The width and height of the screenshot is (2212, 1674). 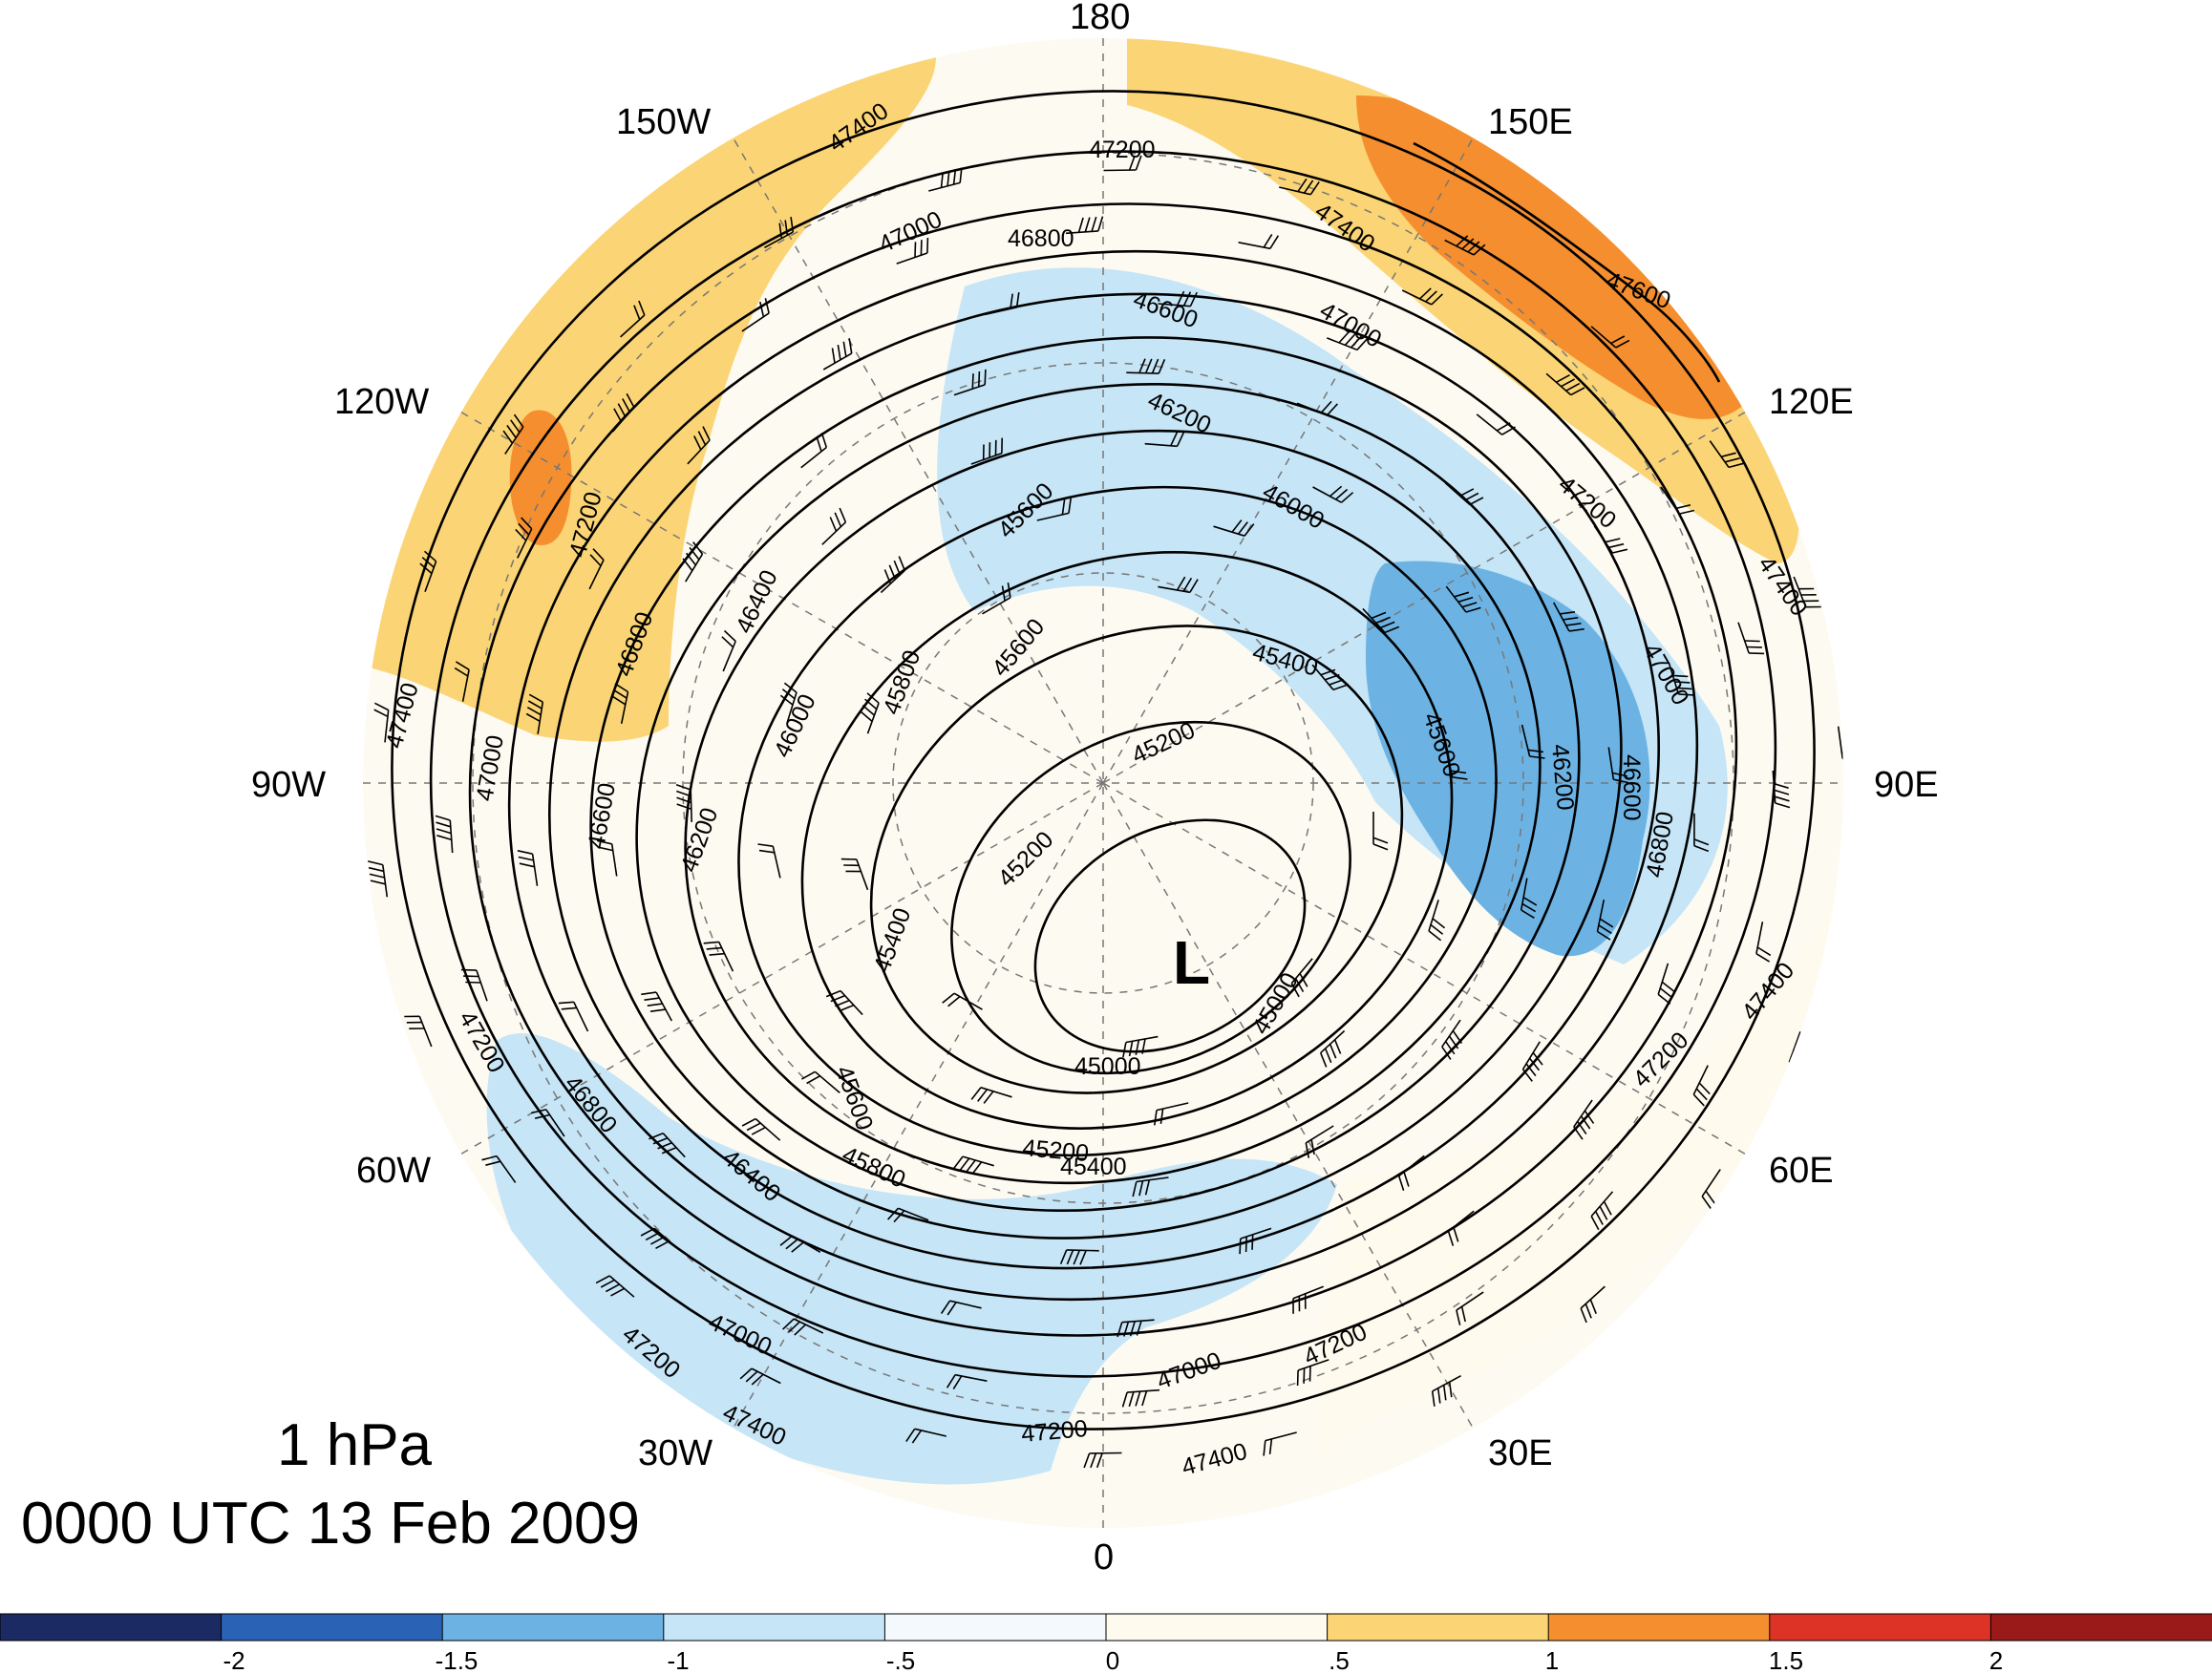 What do you see at coordinates (540, 477) in the screenshot?
I see `shading-positive-strong-west` at bounding box center [540, 477].